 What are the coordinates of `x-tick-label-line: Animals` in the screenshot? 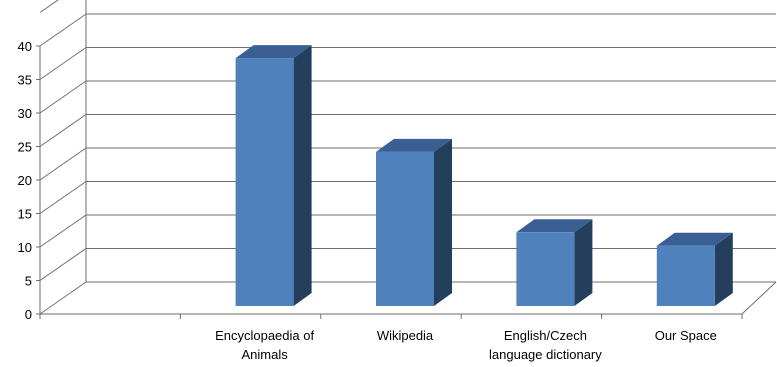 It's located at (264, 354).